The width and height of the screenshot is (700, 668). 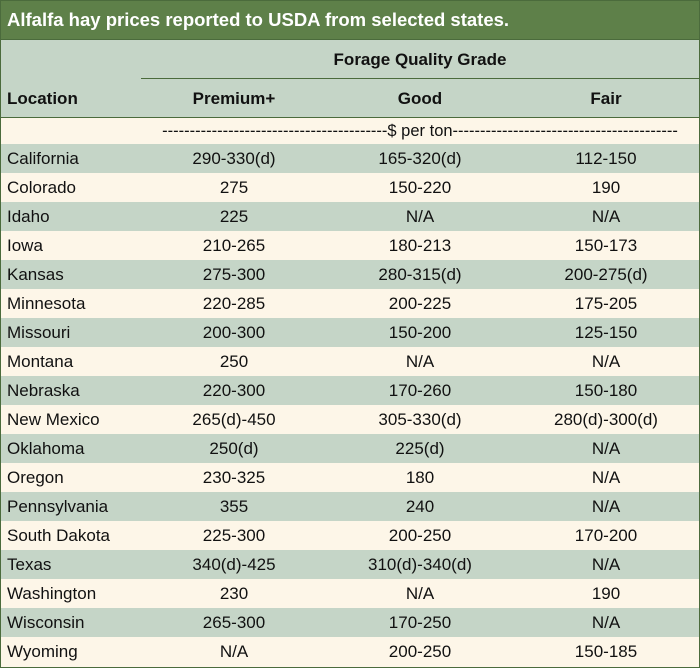 I want to click on table-row: Texas 340(d)-425 310(d)-340(d) N/A, so click(x=350, y=564).